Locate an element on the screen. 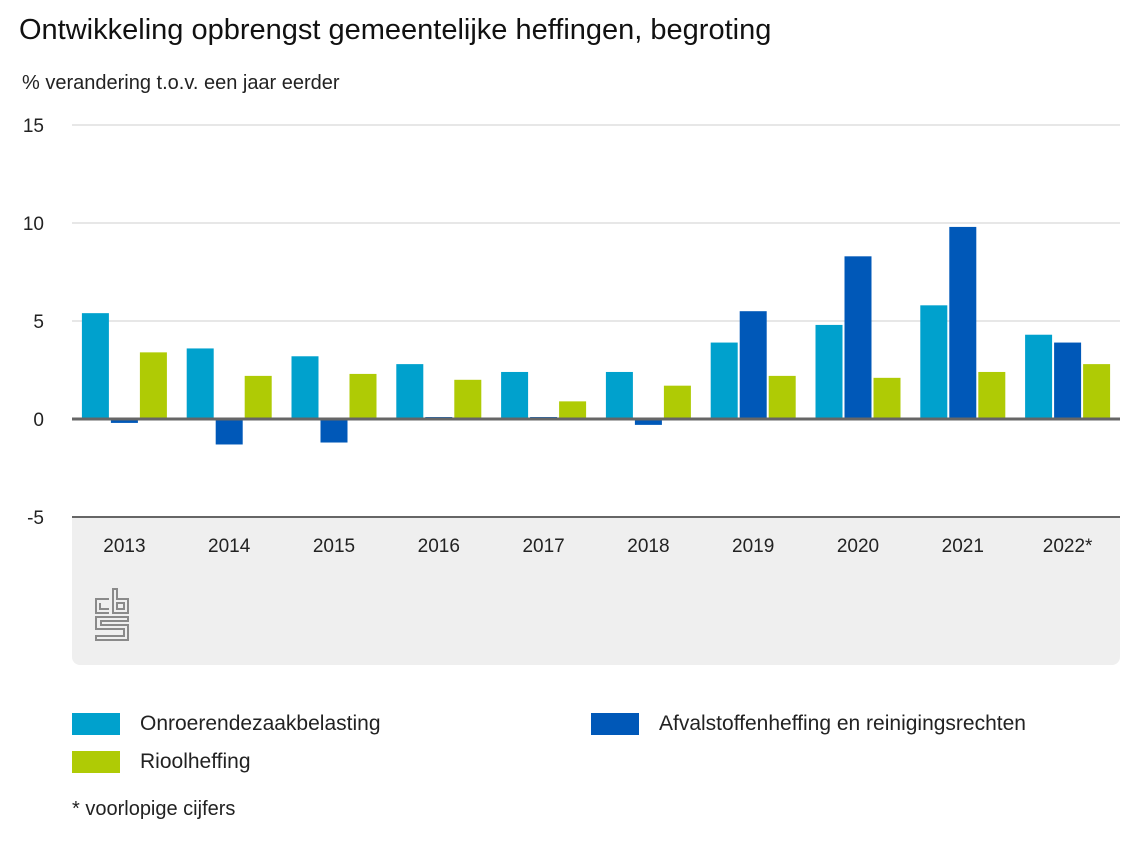 This screenshot has width=1140, height=857. y-tick-label: 0 is located at coordinates (38, 420).